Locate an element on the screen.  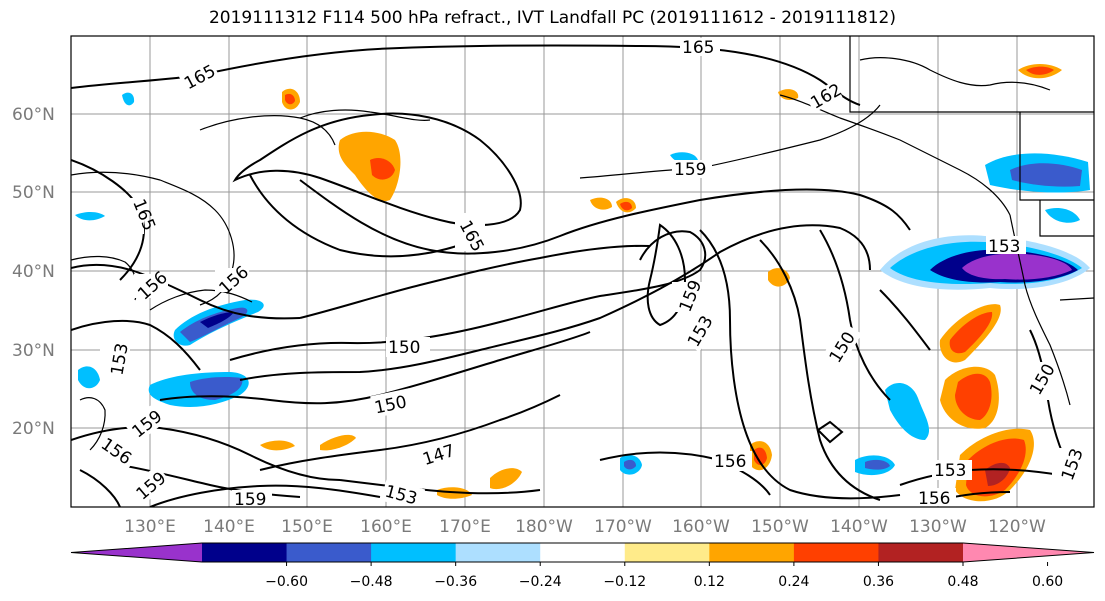
colorbar-tick-label: 0.36 is located at coordinates (878, 582).